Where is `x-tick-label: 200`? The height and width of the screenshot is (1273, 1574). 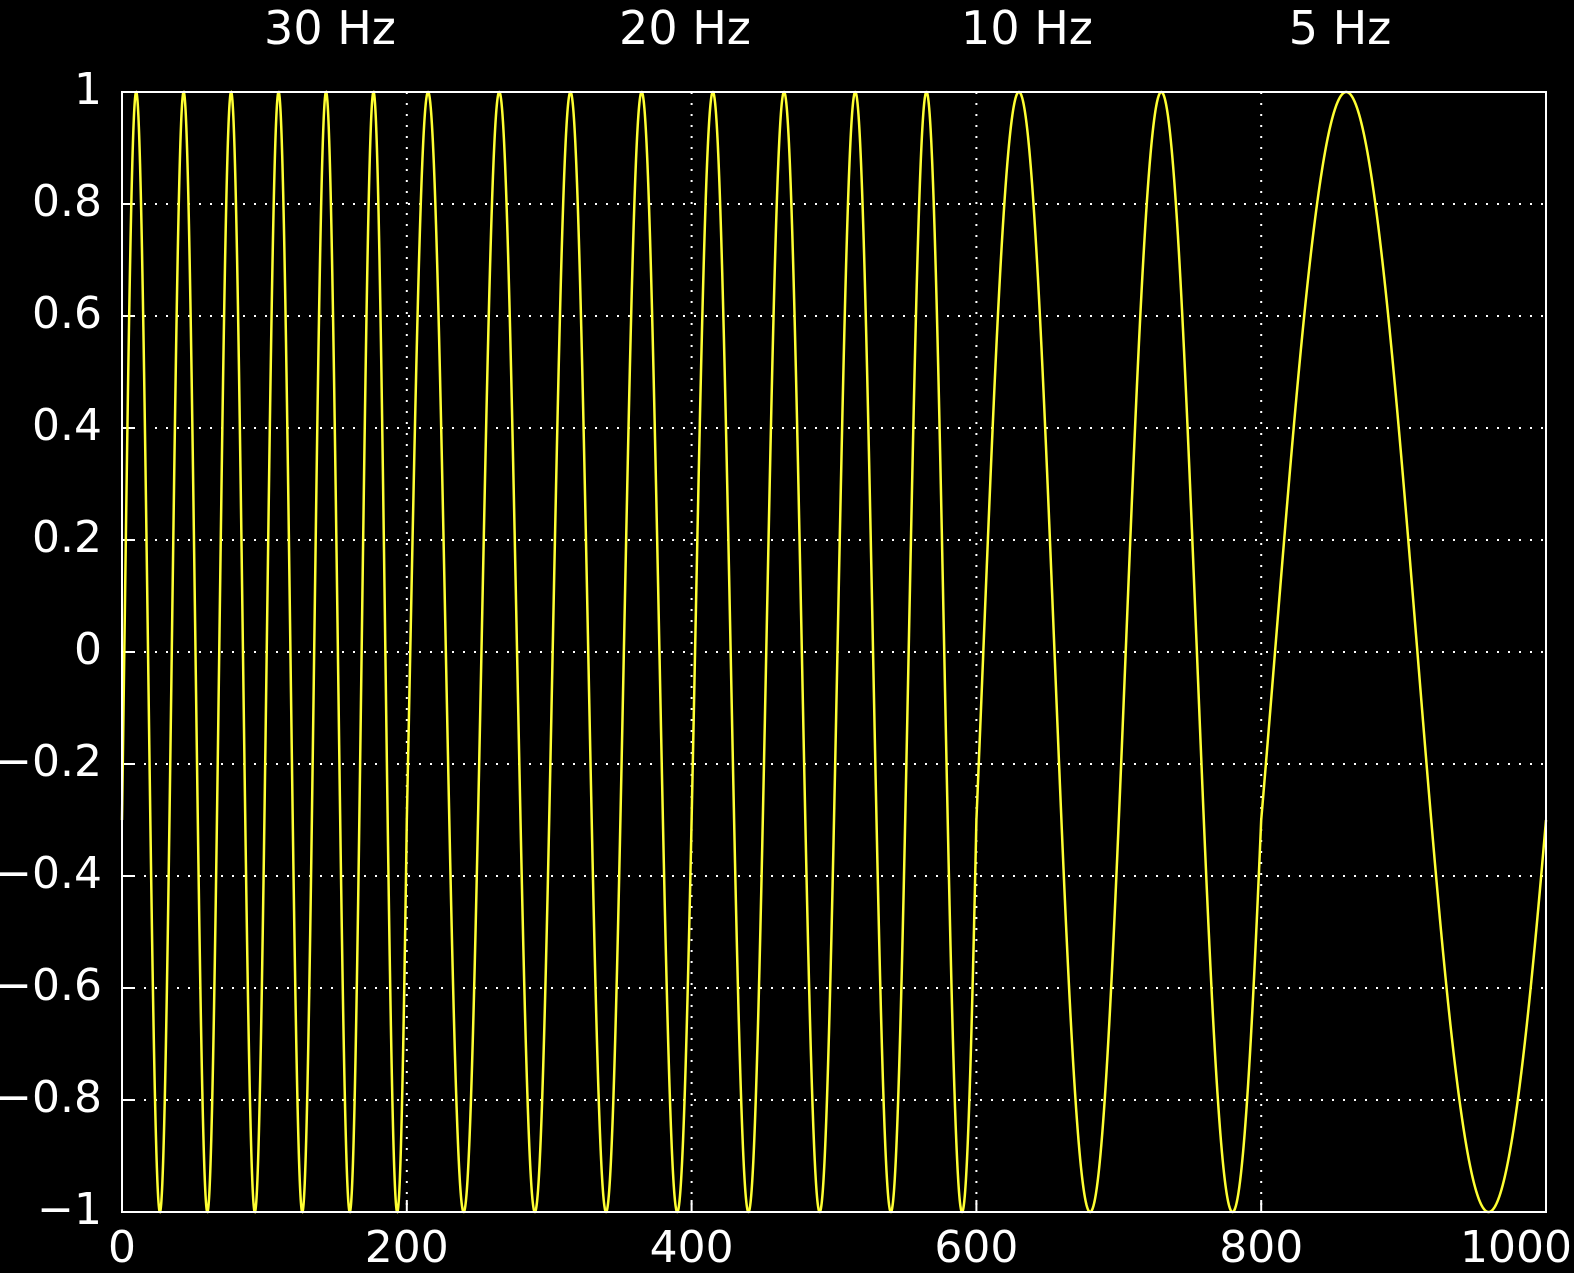
x-tick-label: 200 is located at coordinates (407, 1245).